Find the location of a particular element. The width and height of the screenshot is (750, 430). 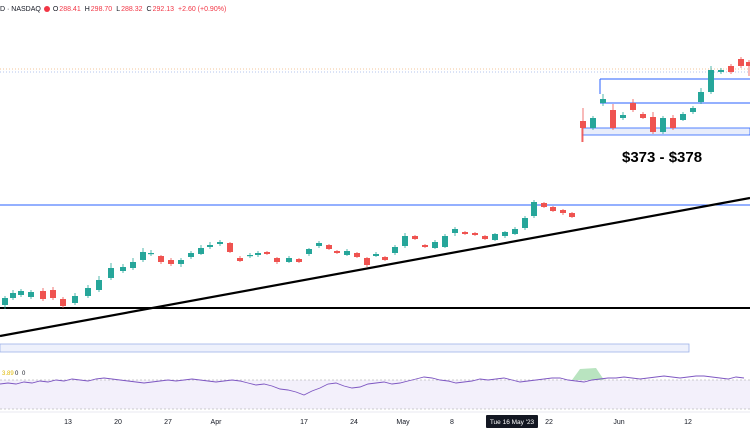

price-range-annotation: $373 - $378 is located at coordinates (662, 157).